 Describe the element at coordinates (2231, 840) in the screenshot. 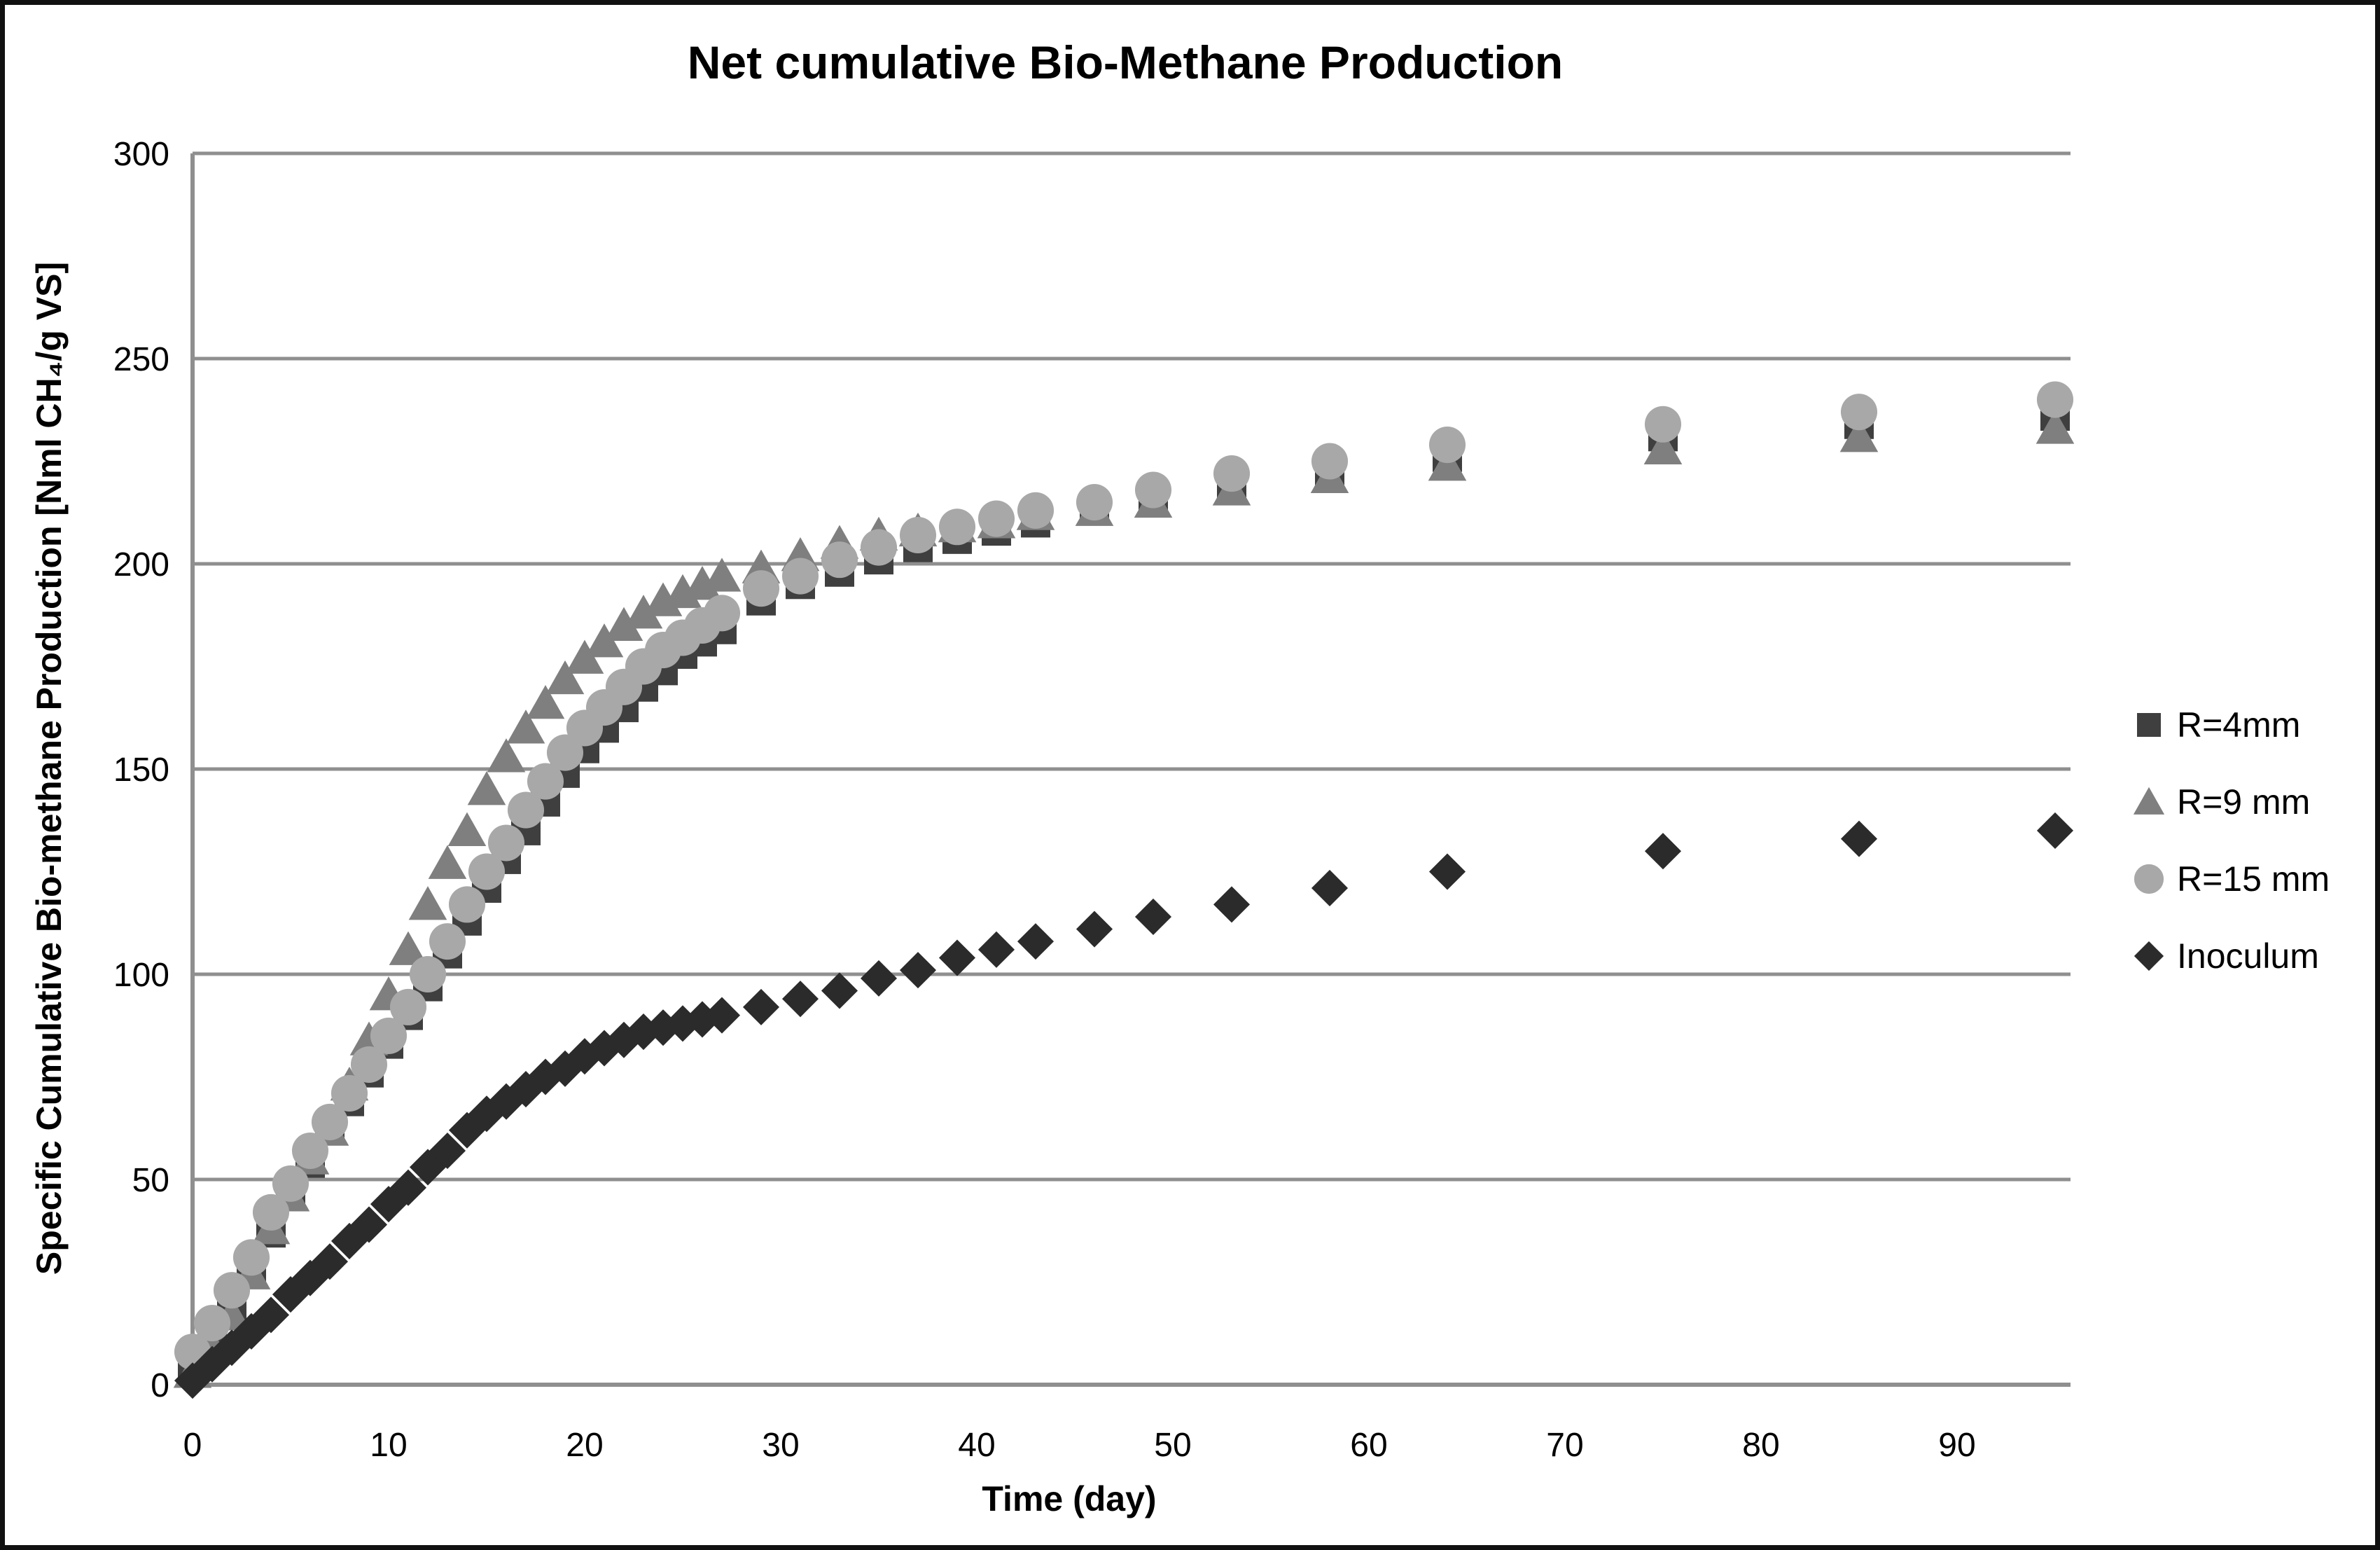

I see `legend: R=4mm R=9 mm R=15 mm Inoculum` at that location.